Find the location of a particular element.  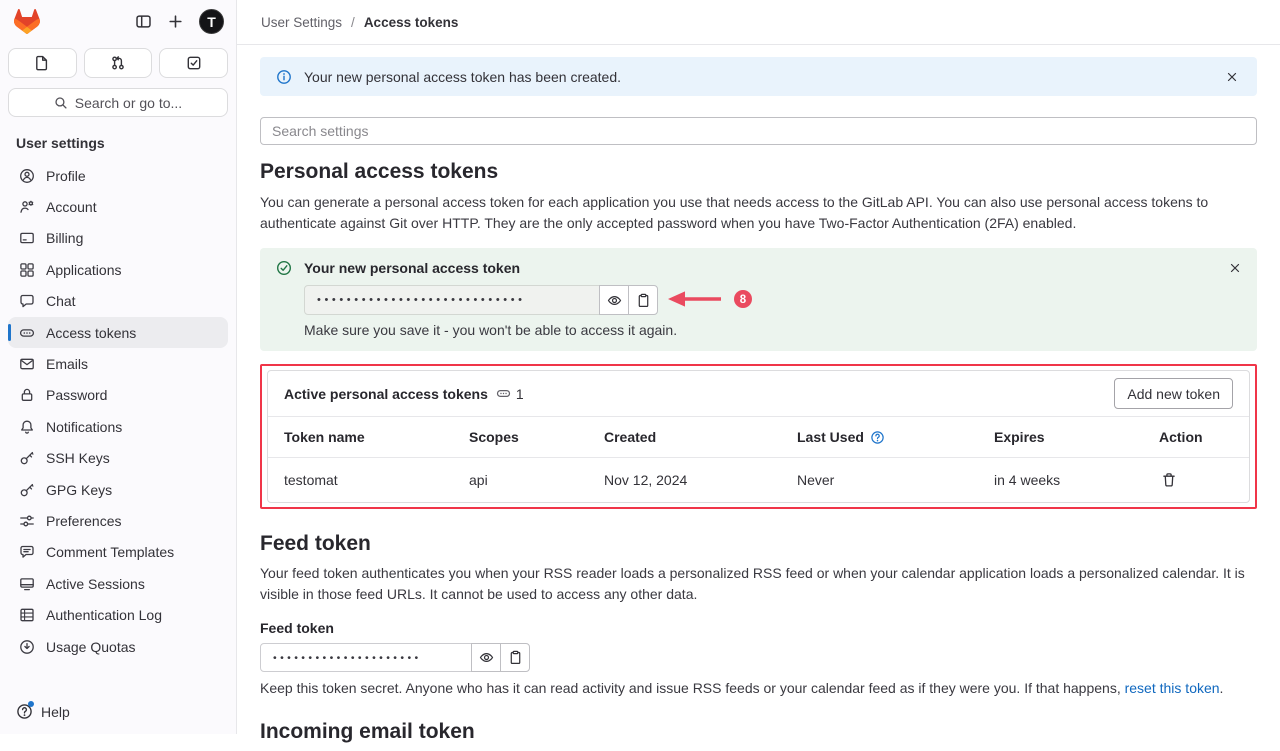

authentication-log-icon is located at coordinates (27, 615).